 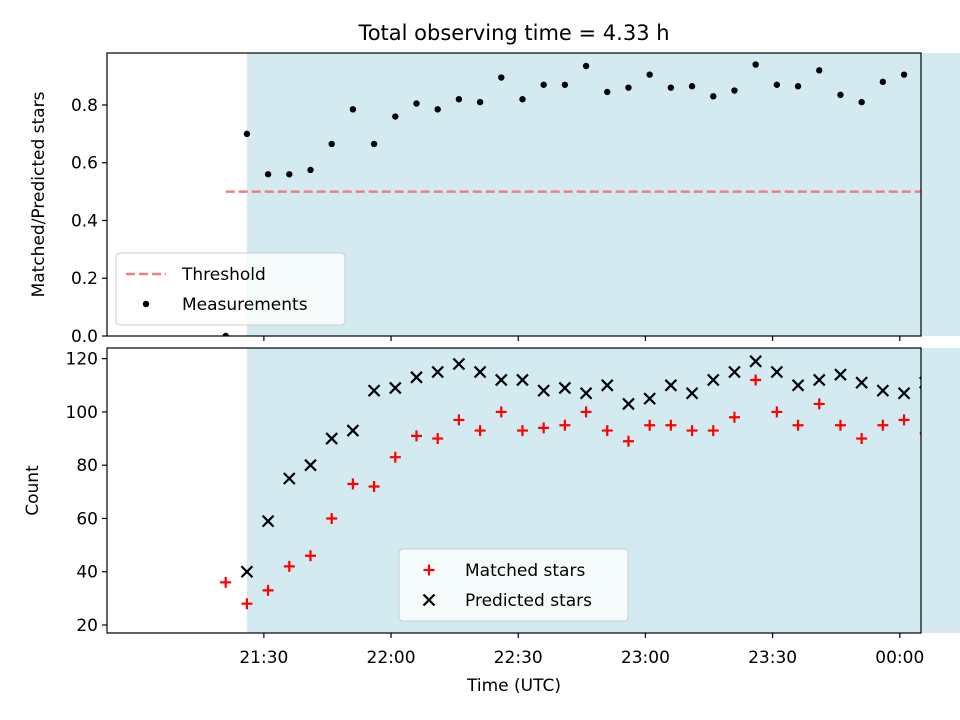 I want to click on x-tick-label: 23:00, so click(x=645, y=658).